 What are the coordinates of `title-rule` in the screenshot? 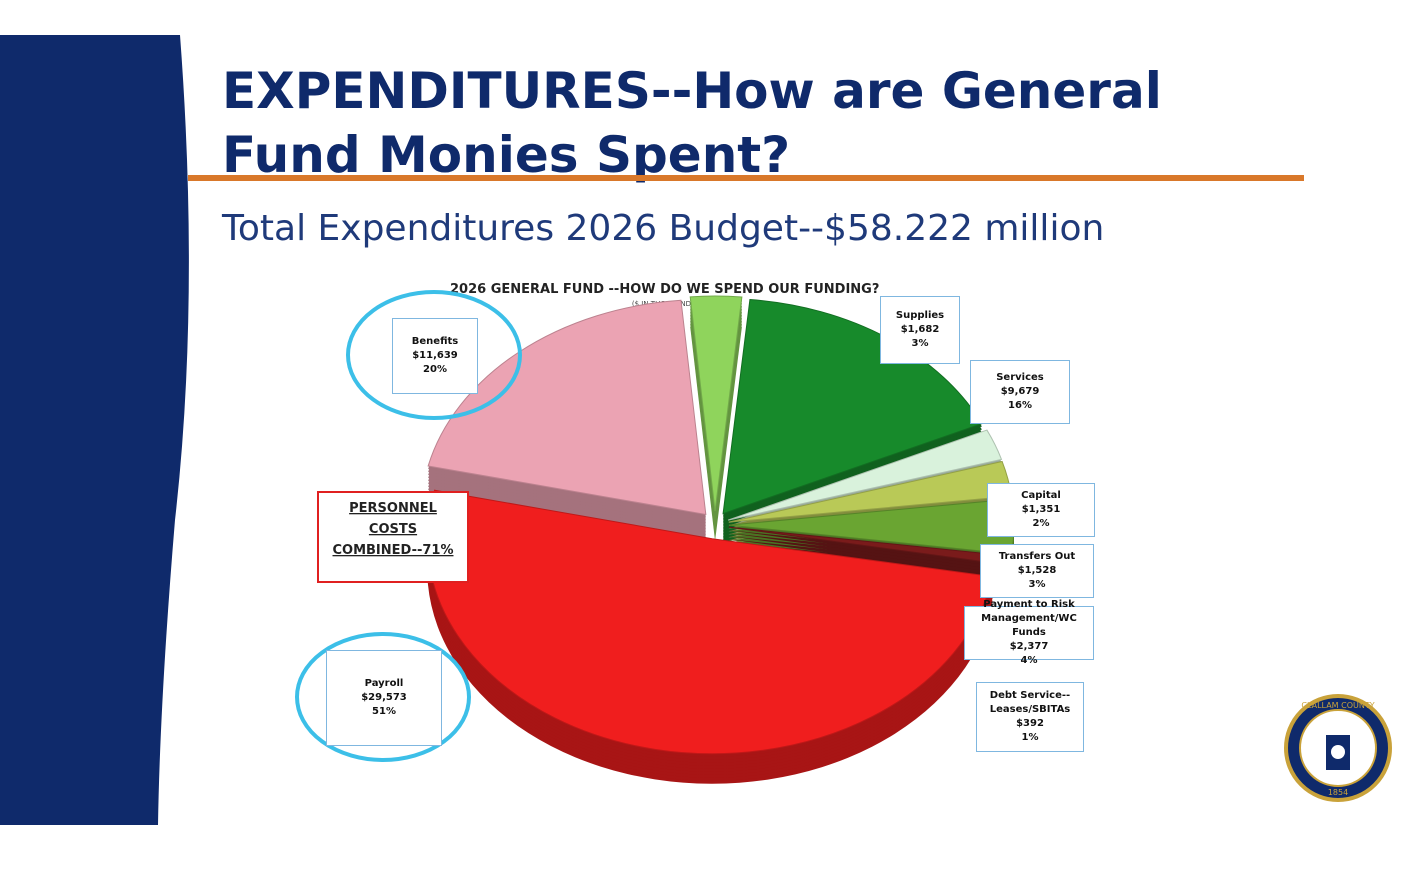 It's located at (746, 178).